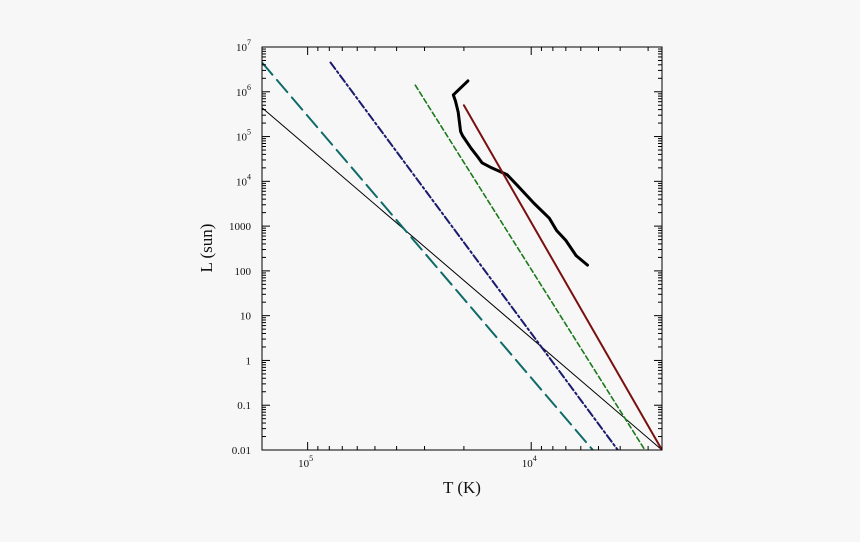  Describe the element at coordinates (249, 42) in the screenshot. I see `y-tick-label-exponent: 7` at that location.